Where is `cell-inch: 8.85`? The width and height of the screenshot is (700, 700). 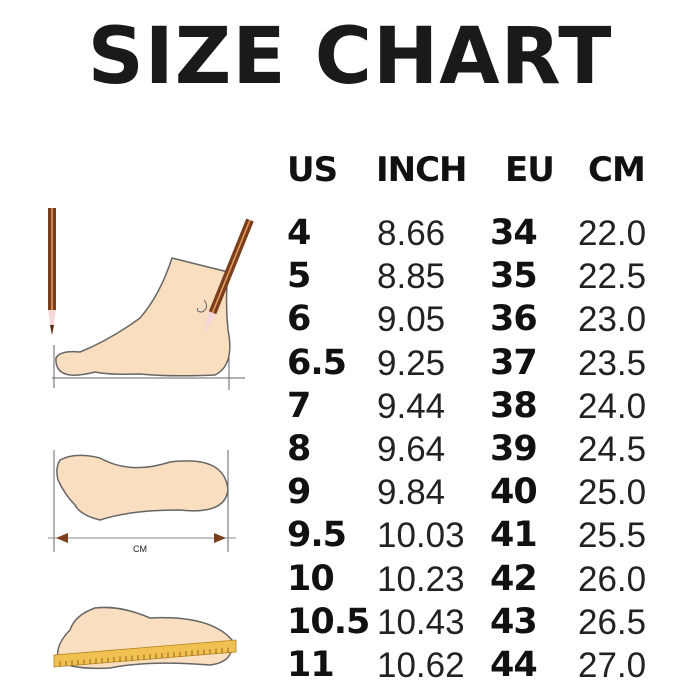 cell-inch: 8.85 is located at coordinates (411, 277).